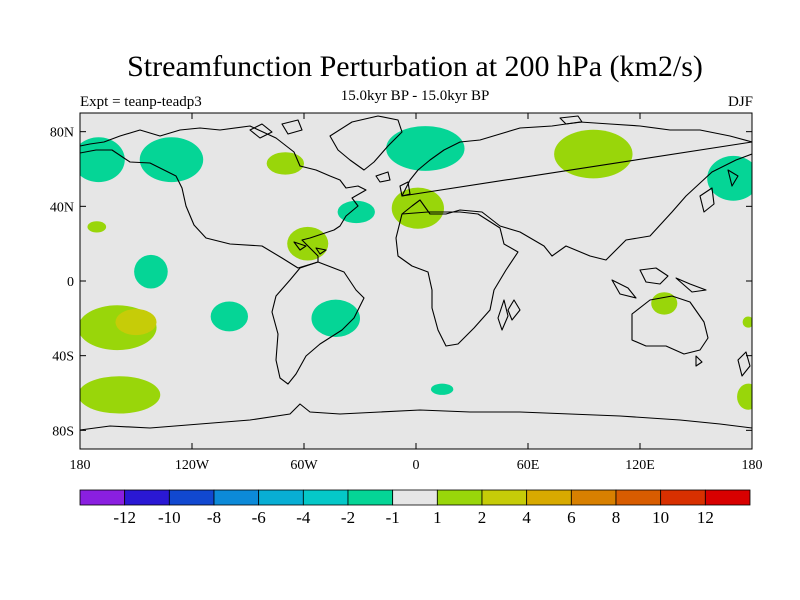 This screenshot has height=600, width=800. I want to click on y-tick-label-4: 40S, so click(63, 357).